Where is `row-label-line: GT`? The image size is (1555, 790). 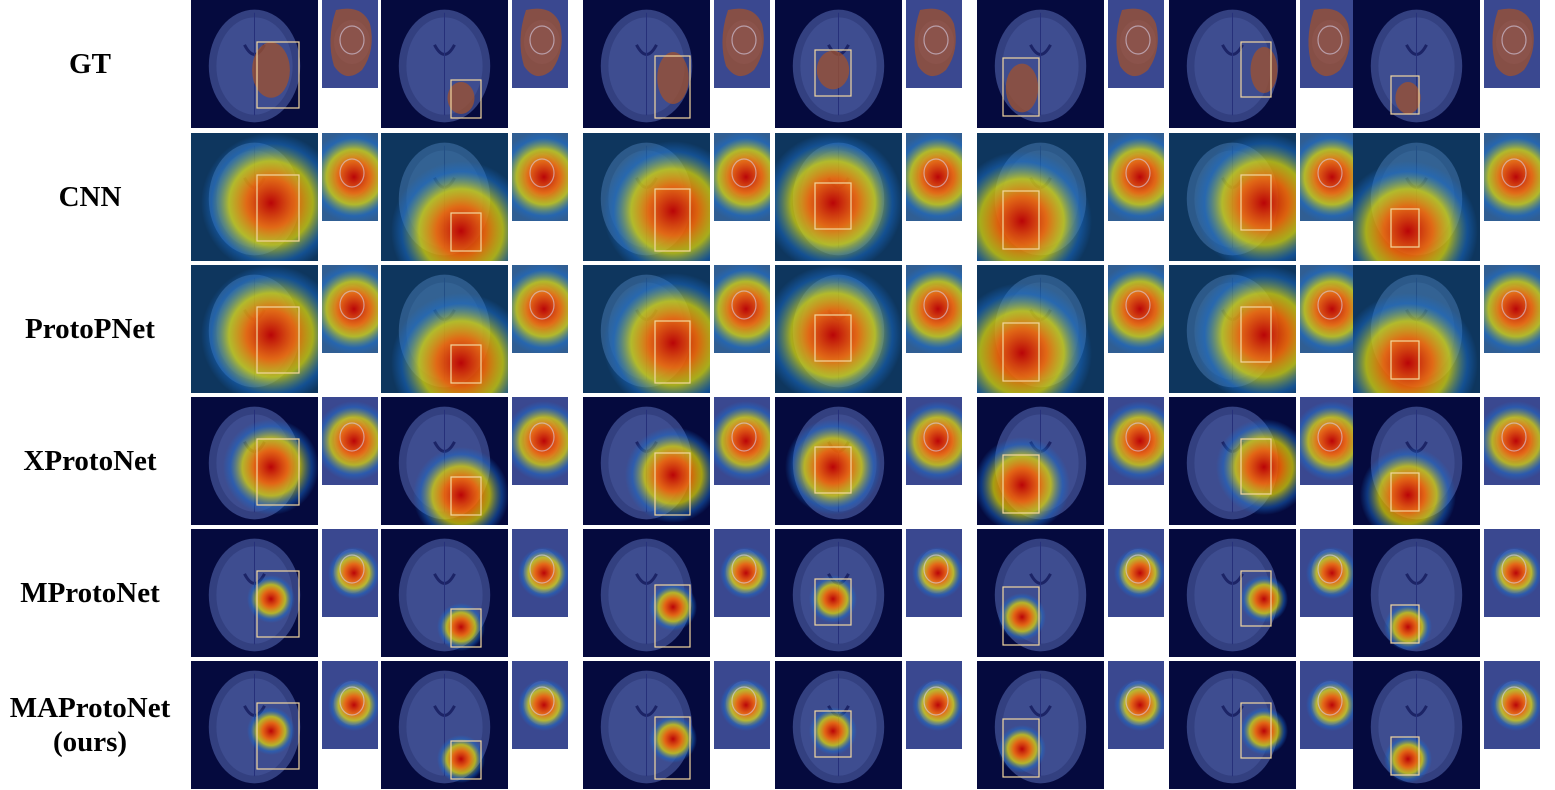
row-label-line: GT is located at coordinates (90, 64).